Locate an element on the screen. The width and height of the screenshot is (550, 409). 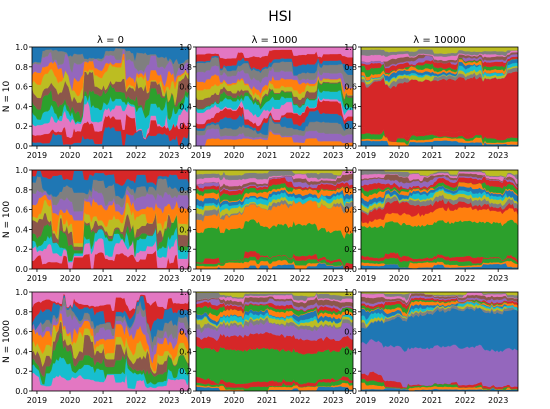
row-title: N = 1000 is located at coordinates (7, 341).